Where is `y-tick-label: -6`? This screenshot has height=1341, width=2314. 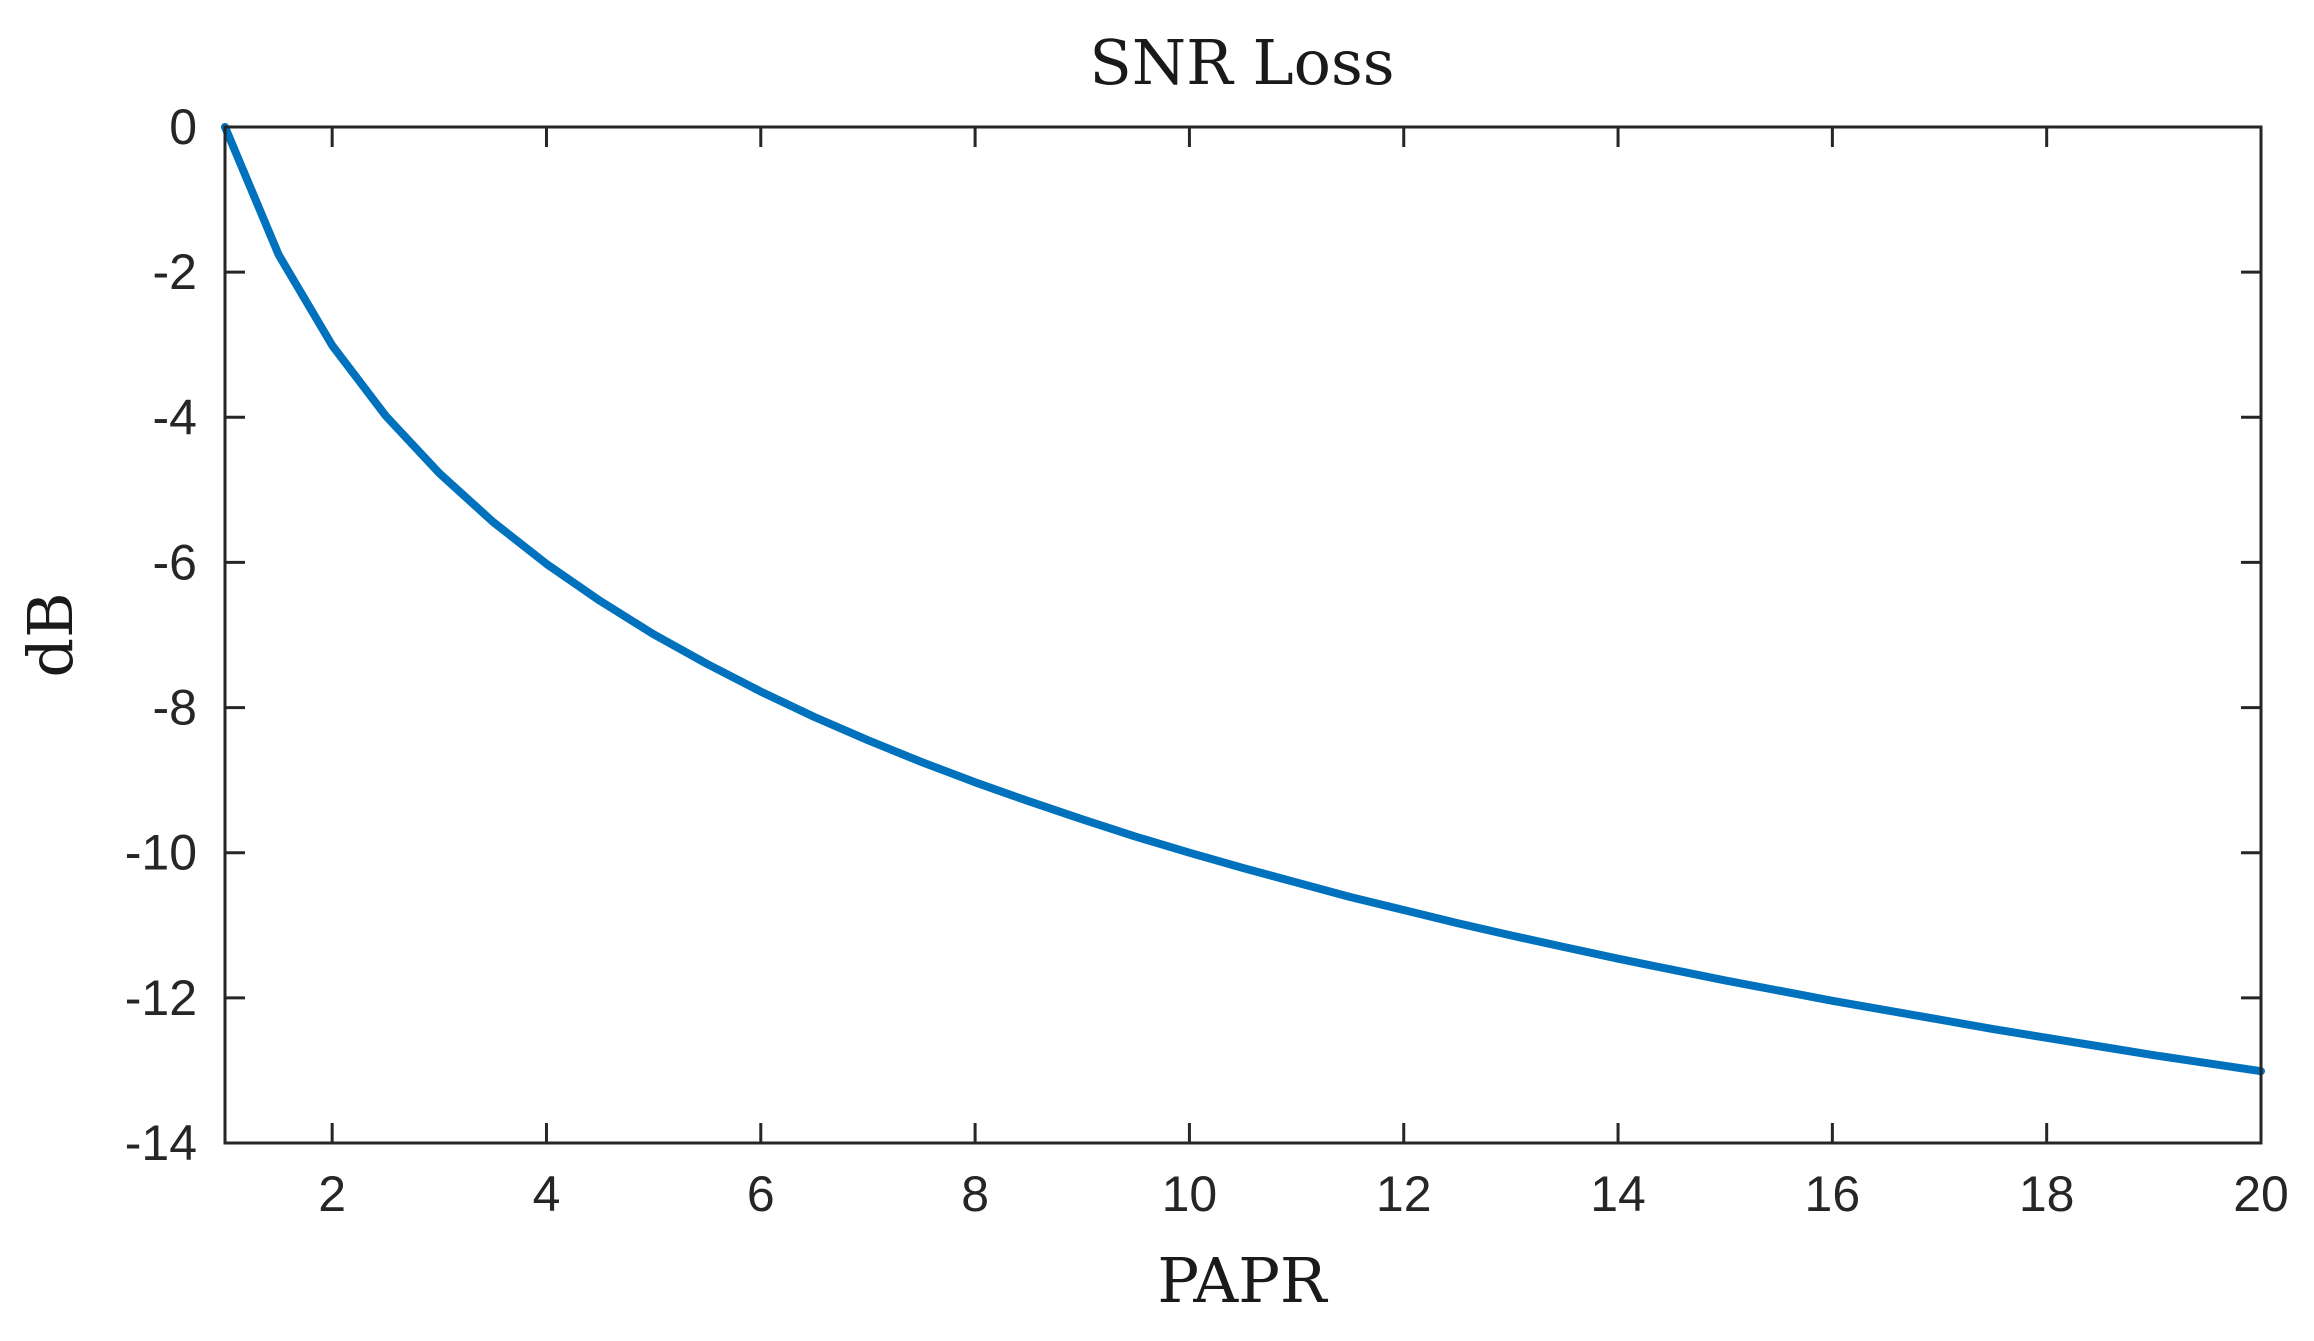 y-tick-label: -6 is located at coordinates (175, 562).